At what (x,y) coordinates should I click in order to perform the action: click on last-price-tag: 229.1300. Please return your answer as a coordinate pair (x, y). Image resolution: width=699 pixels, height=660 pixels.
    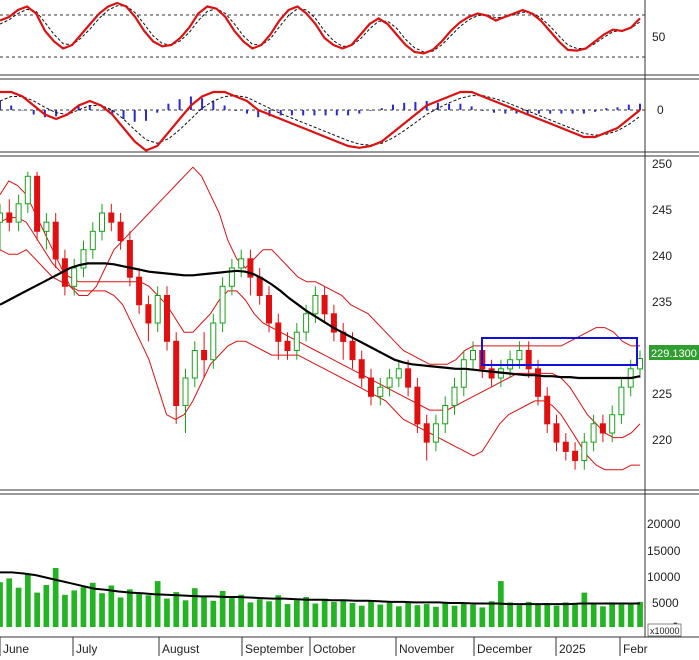
    Looking at the image, I should click on (674, 352).